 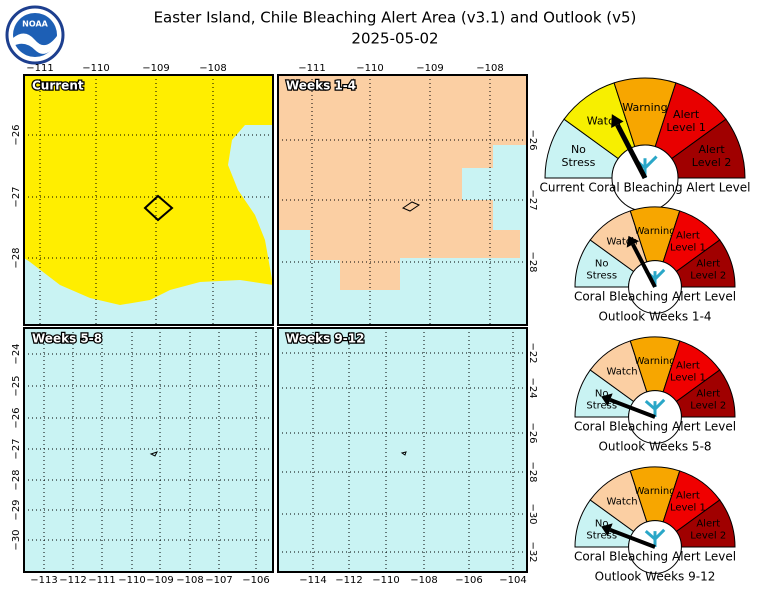 I want to click on panel-label: Weeks 5-8, so click(x=67, y=339).